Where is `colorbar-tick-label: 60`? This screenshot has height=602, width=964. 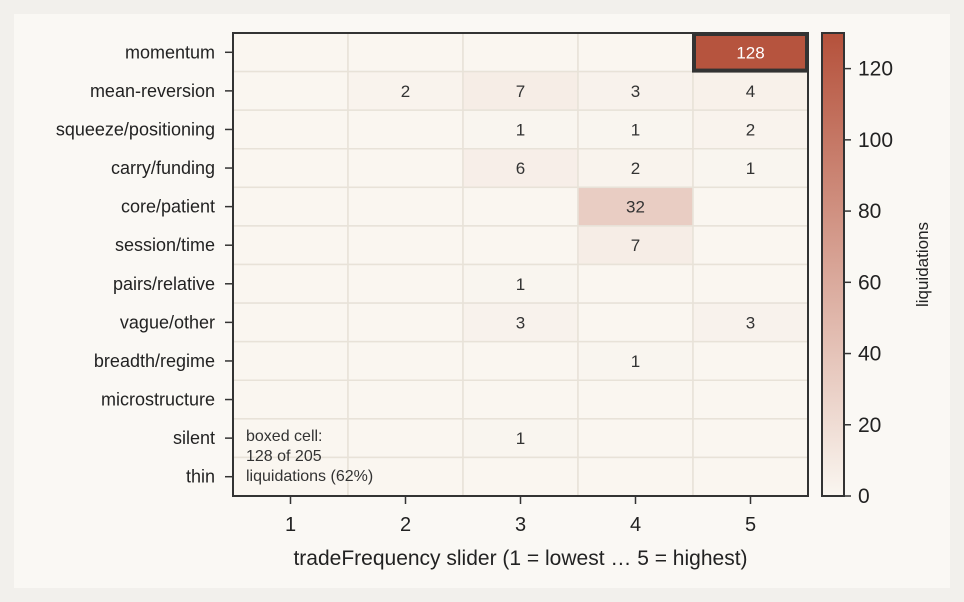
colorbar-tick-label: 60 is located at coordinates (869, 282).